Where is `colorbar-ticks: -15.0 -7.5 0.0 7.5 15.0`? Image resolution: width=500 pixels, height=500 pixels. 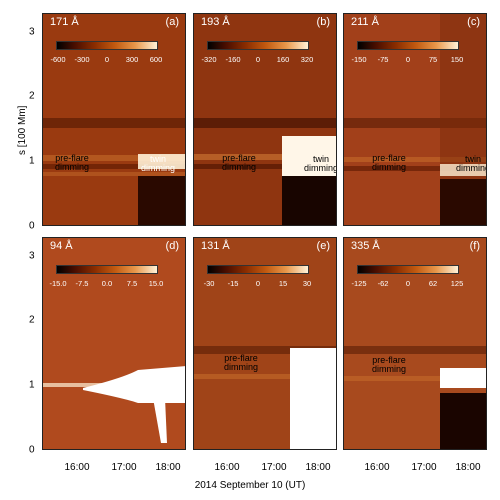 colorbar-ticks: -15.0 -7.5 0.0 7.5 15.0 is located at coordinates (106, 283).